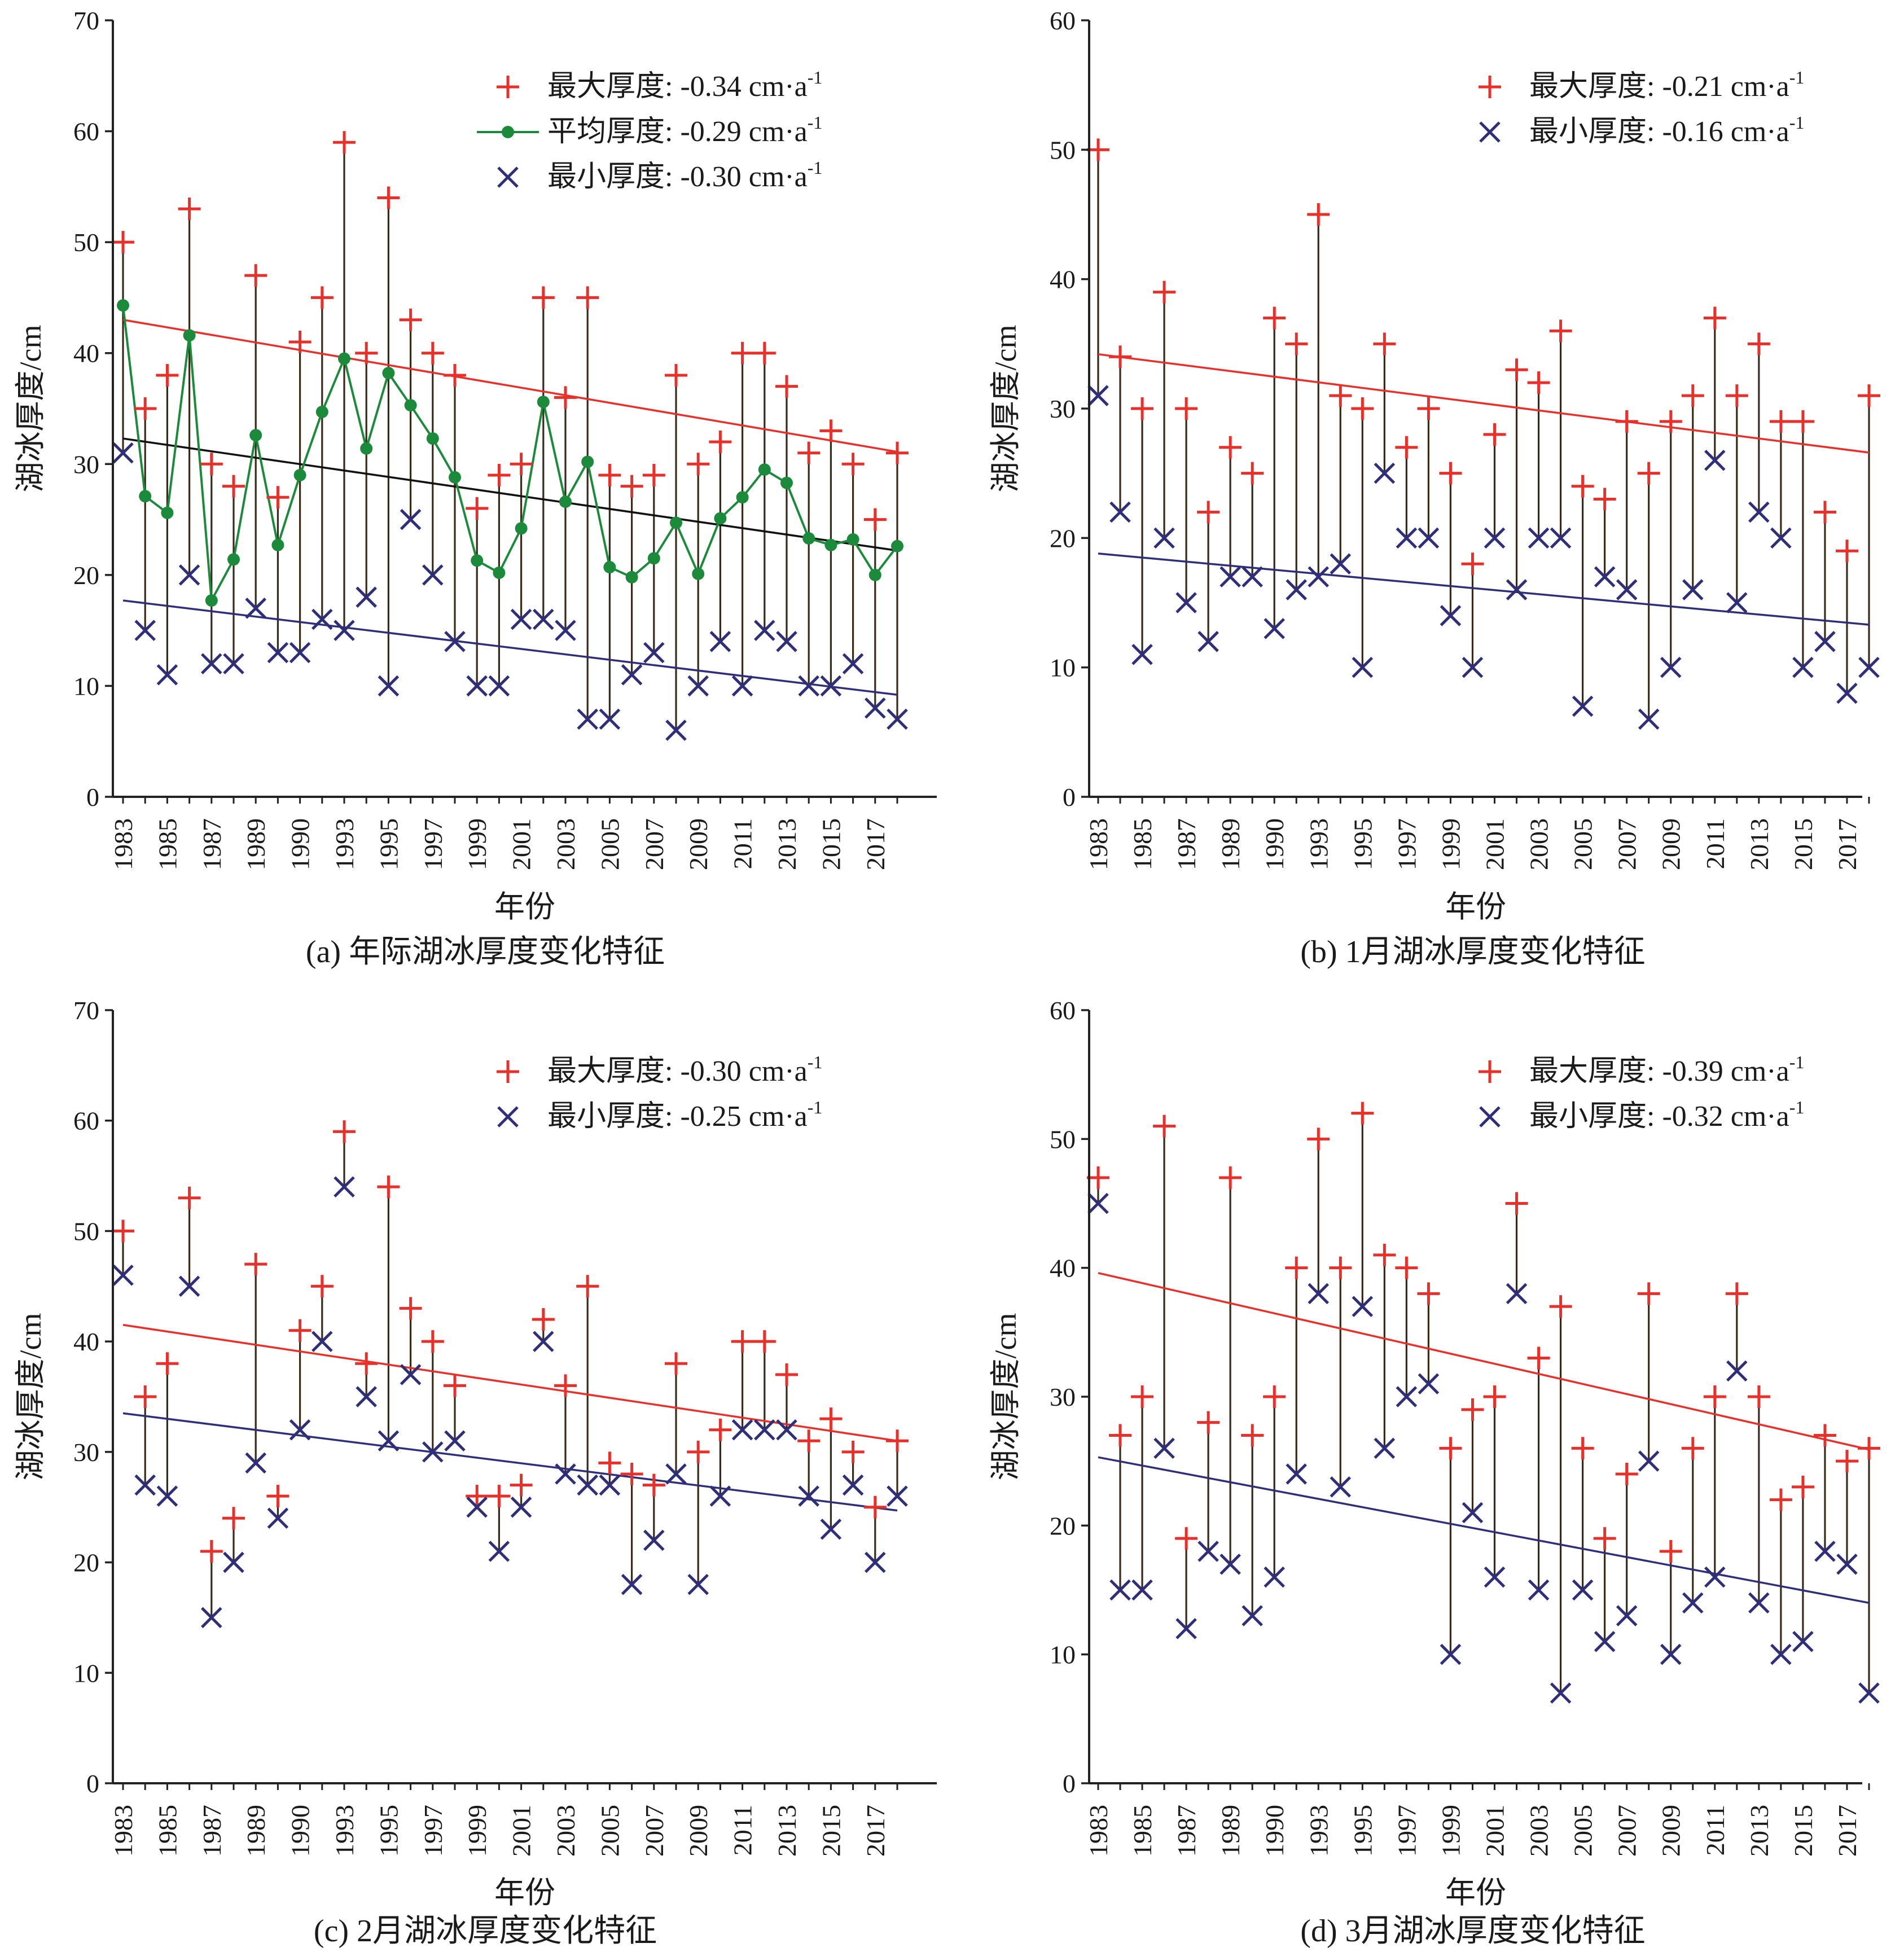 Image resolution: width=1904 pixels, height=1952 pixels. What do you see at coordinates (256, 1831) in the screenshot?
I see `x-tick-label: 1989` at bounding box center [256, 1831].